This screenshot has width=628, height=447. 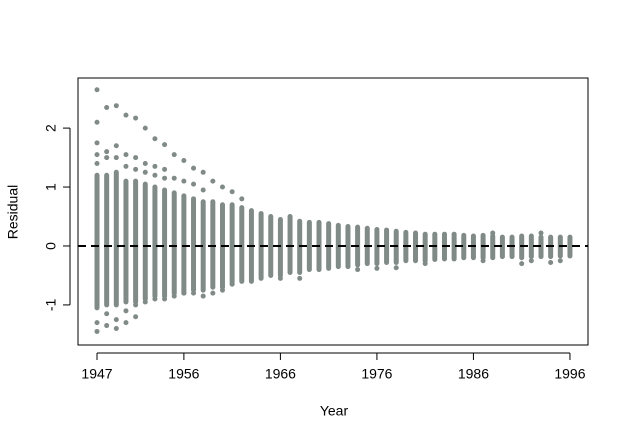 What do you see at coordinates (96, 374) in the screenshot?
I see `x-tick-label: 1947` at bounding box center [96, 374].